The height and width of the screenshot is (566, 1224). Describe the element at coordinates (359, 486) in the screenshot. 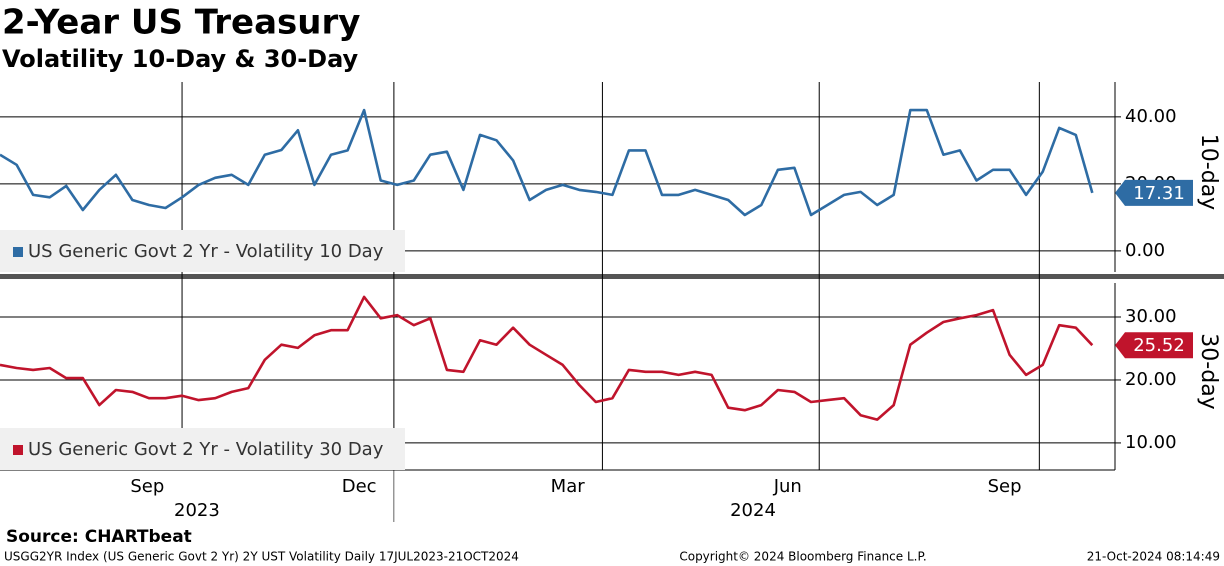

I see `x-tick-label: Dec` at that location.